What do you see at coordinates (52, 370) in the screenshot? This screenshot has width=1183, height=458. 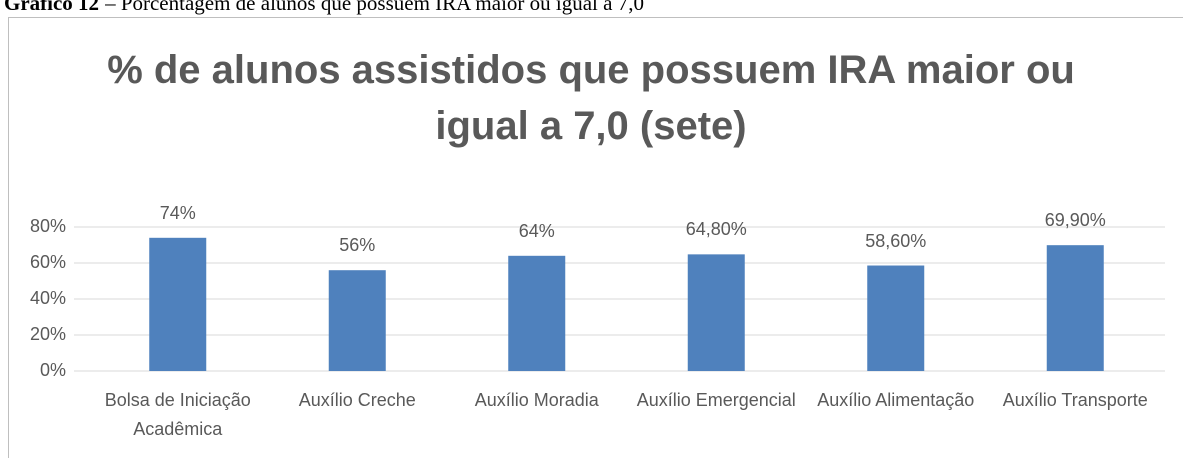 I see `y-tick-label: 0%` at bounding box center [52, 370].